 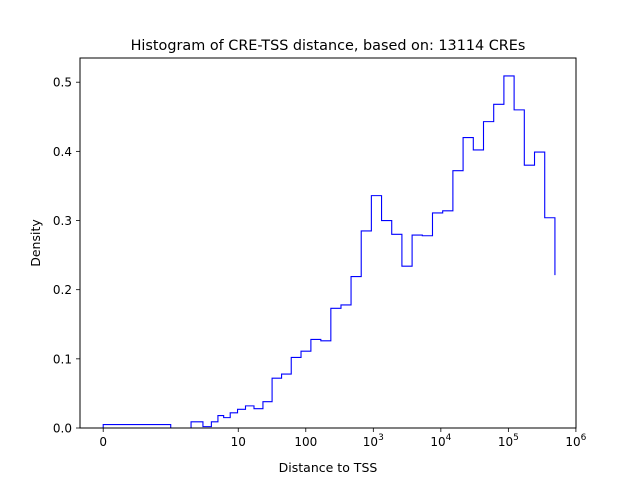 What do you see at coordinates (575, 441) in the screenshot?
I see `x-tick-label: 10⁶` at bounding box center [575, 441].